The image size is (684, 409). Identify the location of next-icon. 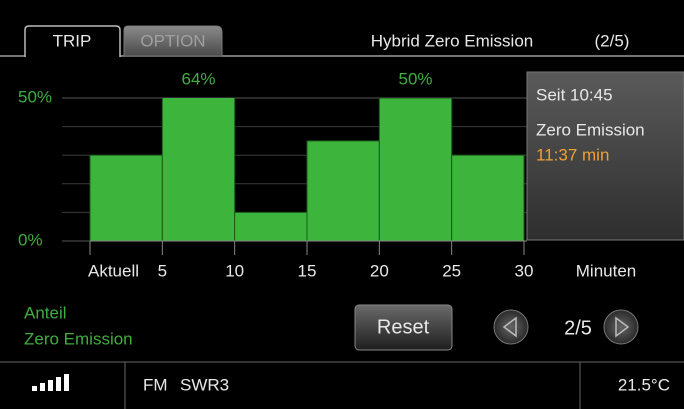
(622, 327).